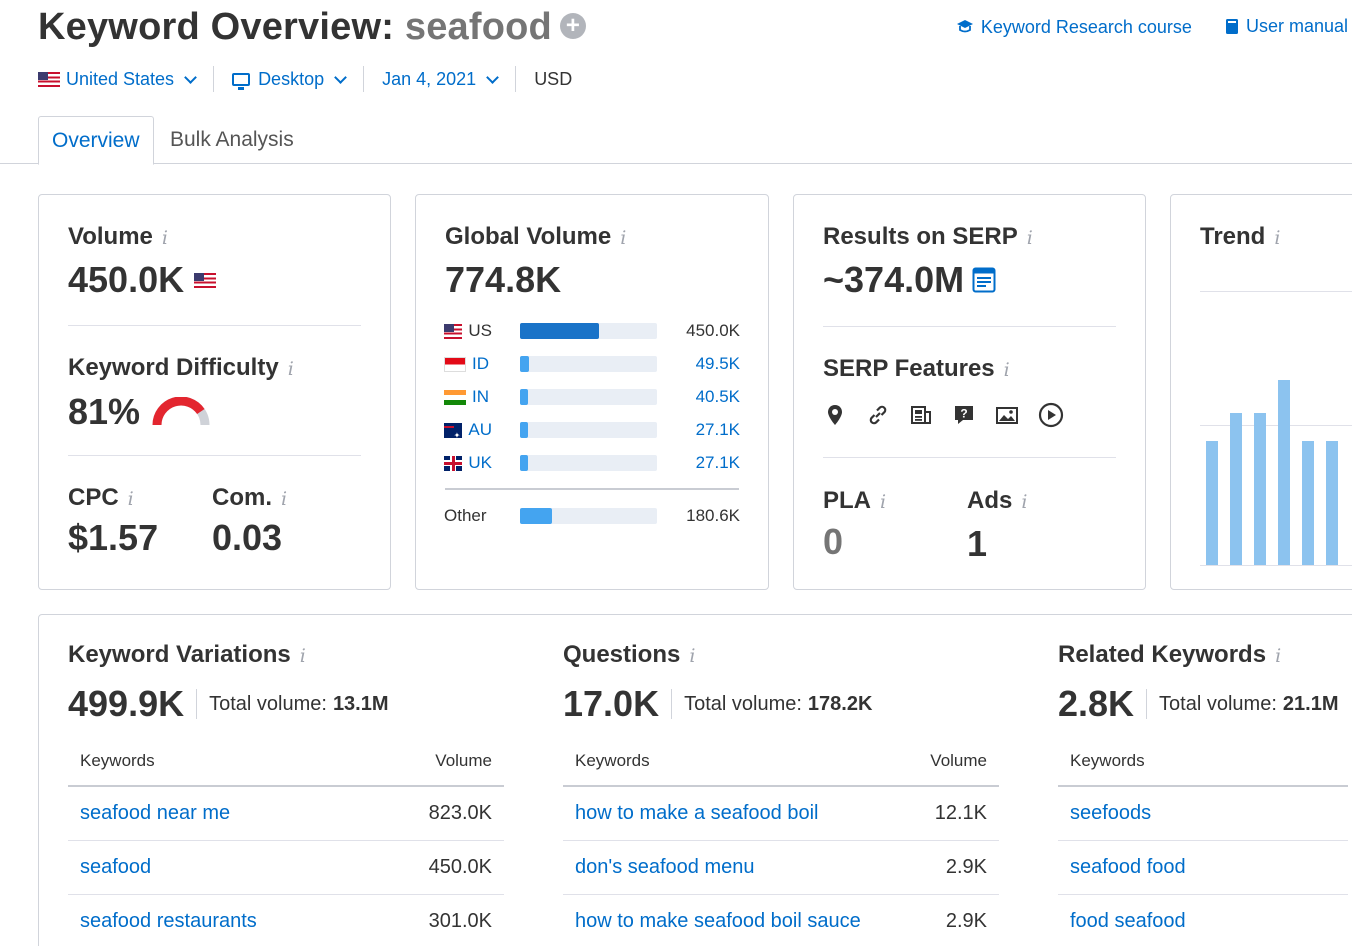  What do you see at coordinates (480, 396) in the screenshot?
I see `country-code: IN` at bounding box center [480, 396].